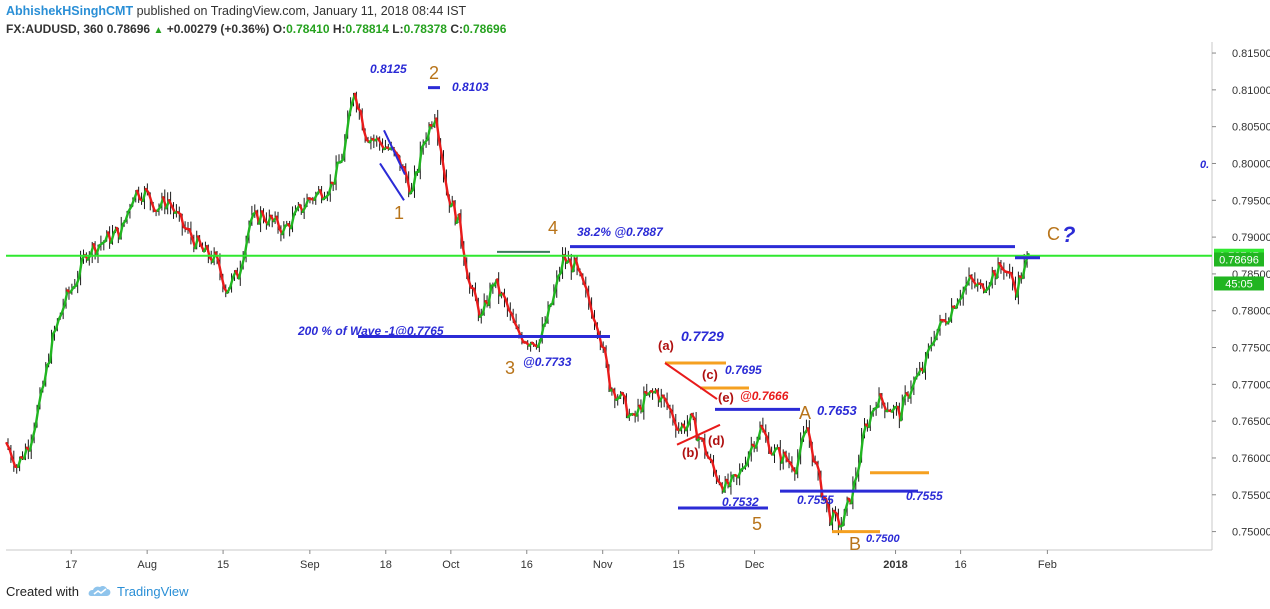 The width and height of the screenshot is (1270, 609). I want to click on tradingview-logo-icon, so click(100, 591).